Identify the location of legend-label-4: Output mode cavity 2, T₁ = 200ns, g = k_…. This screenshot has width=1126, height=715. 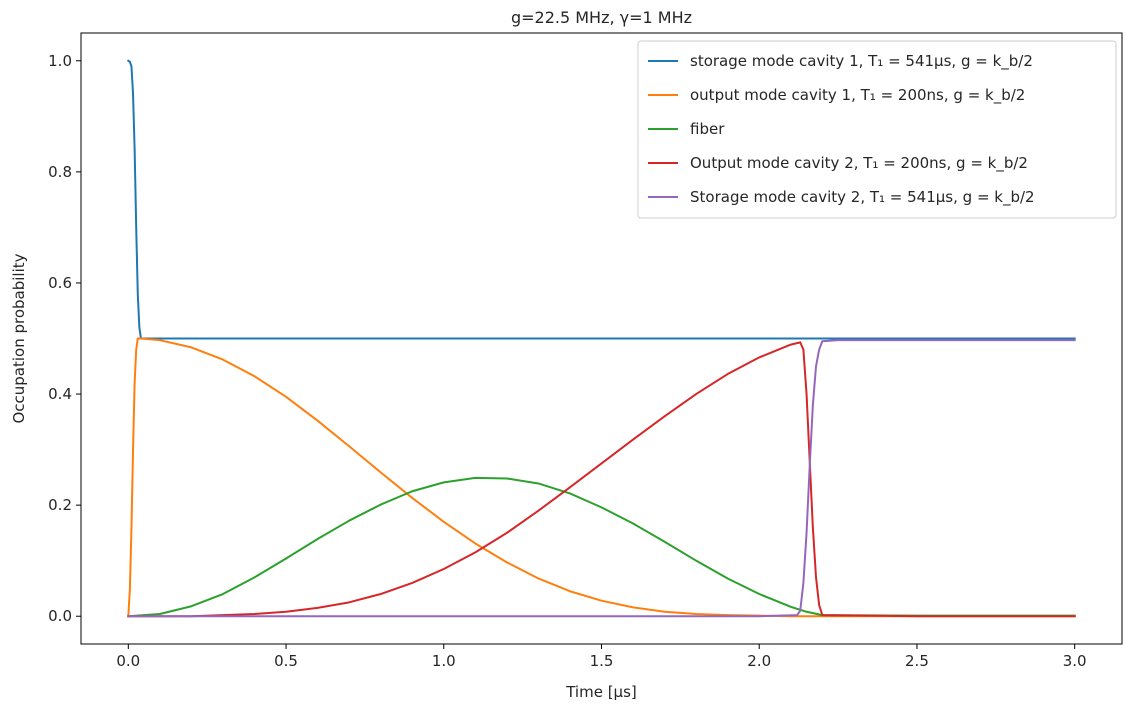
(859, 163).